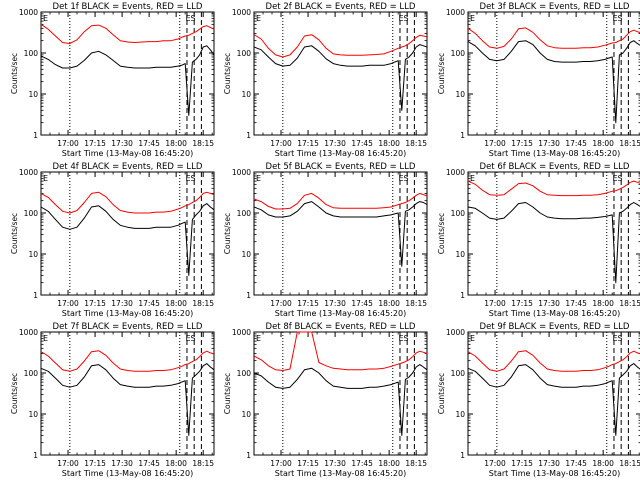  What do you see at coordinates (128, 7) in the screenshot?
I see `panel-title: Det 1f BLACK = Events, RED = LLD` at bounding box center [128, 7].